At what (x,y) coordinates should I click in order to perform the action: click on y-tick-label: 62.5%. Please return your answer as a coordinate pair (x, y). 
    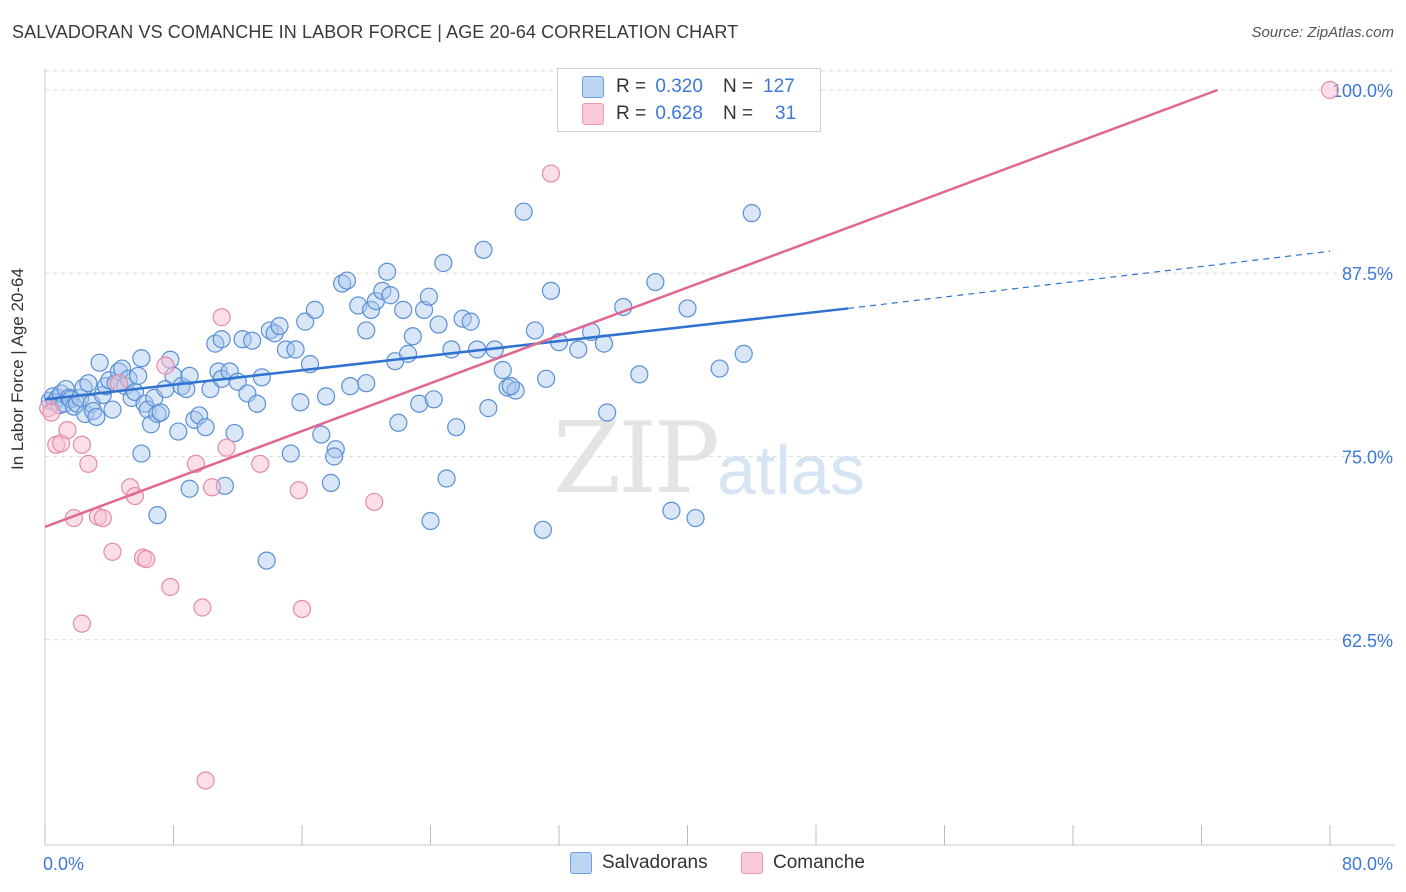
    Looking at the image, I should click on (1367, 641).